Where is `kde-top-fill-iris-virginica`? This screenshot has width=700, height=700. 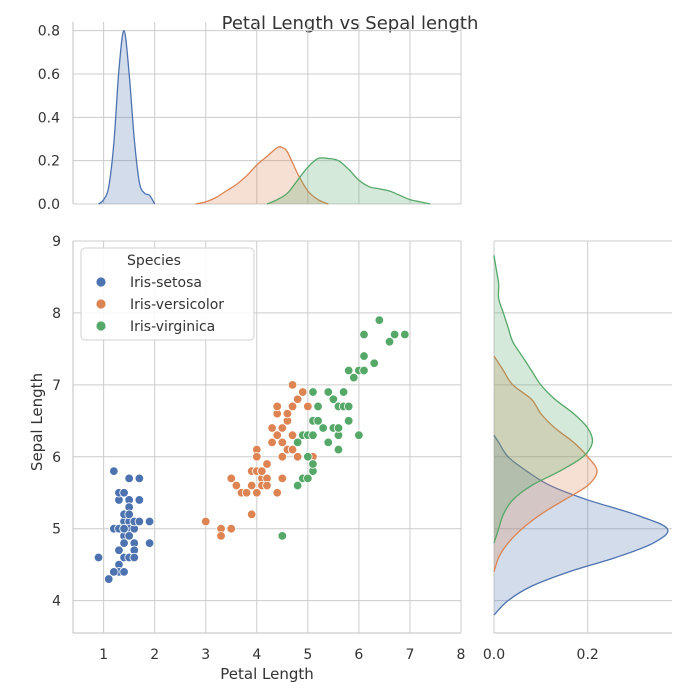 kde-top-fill-iris-virginica is located at coordinates (349, 180).